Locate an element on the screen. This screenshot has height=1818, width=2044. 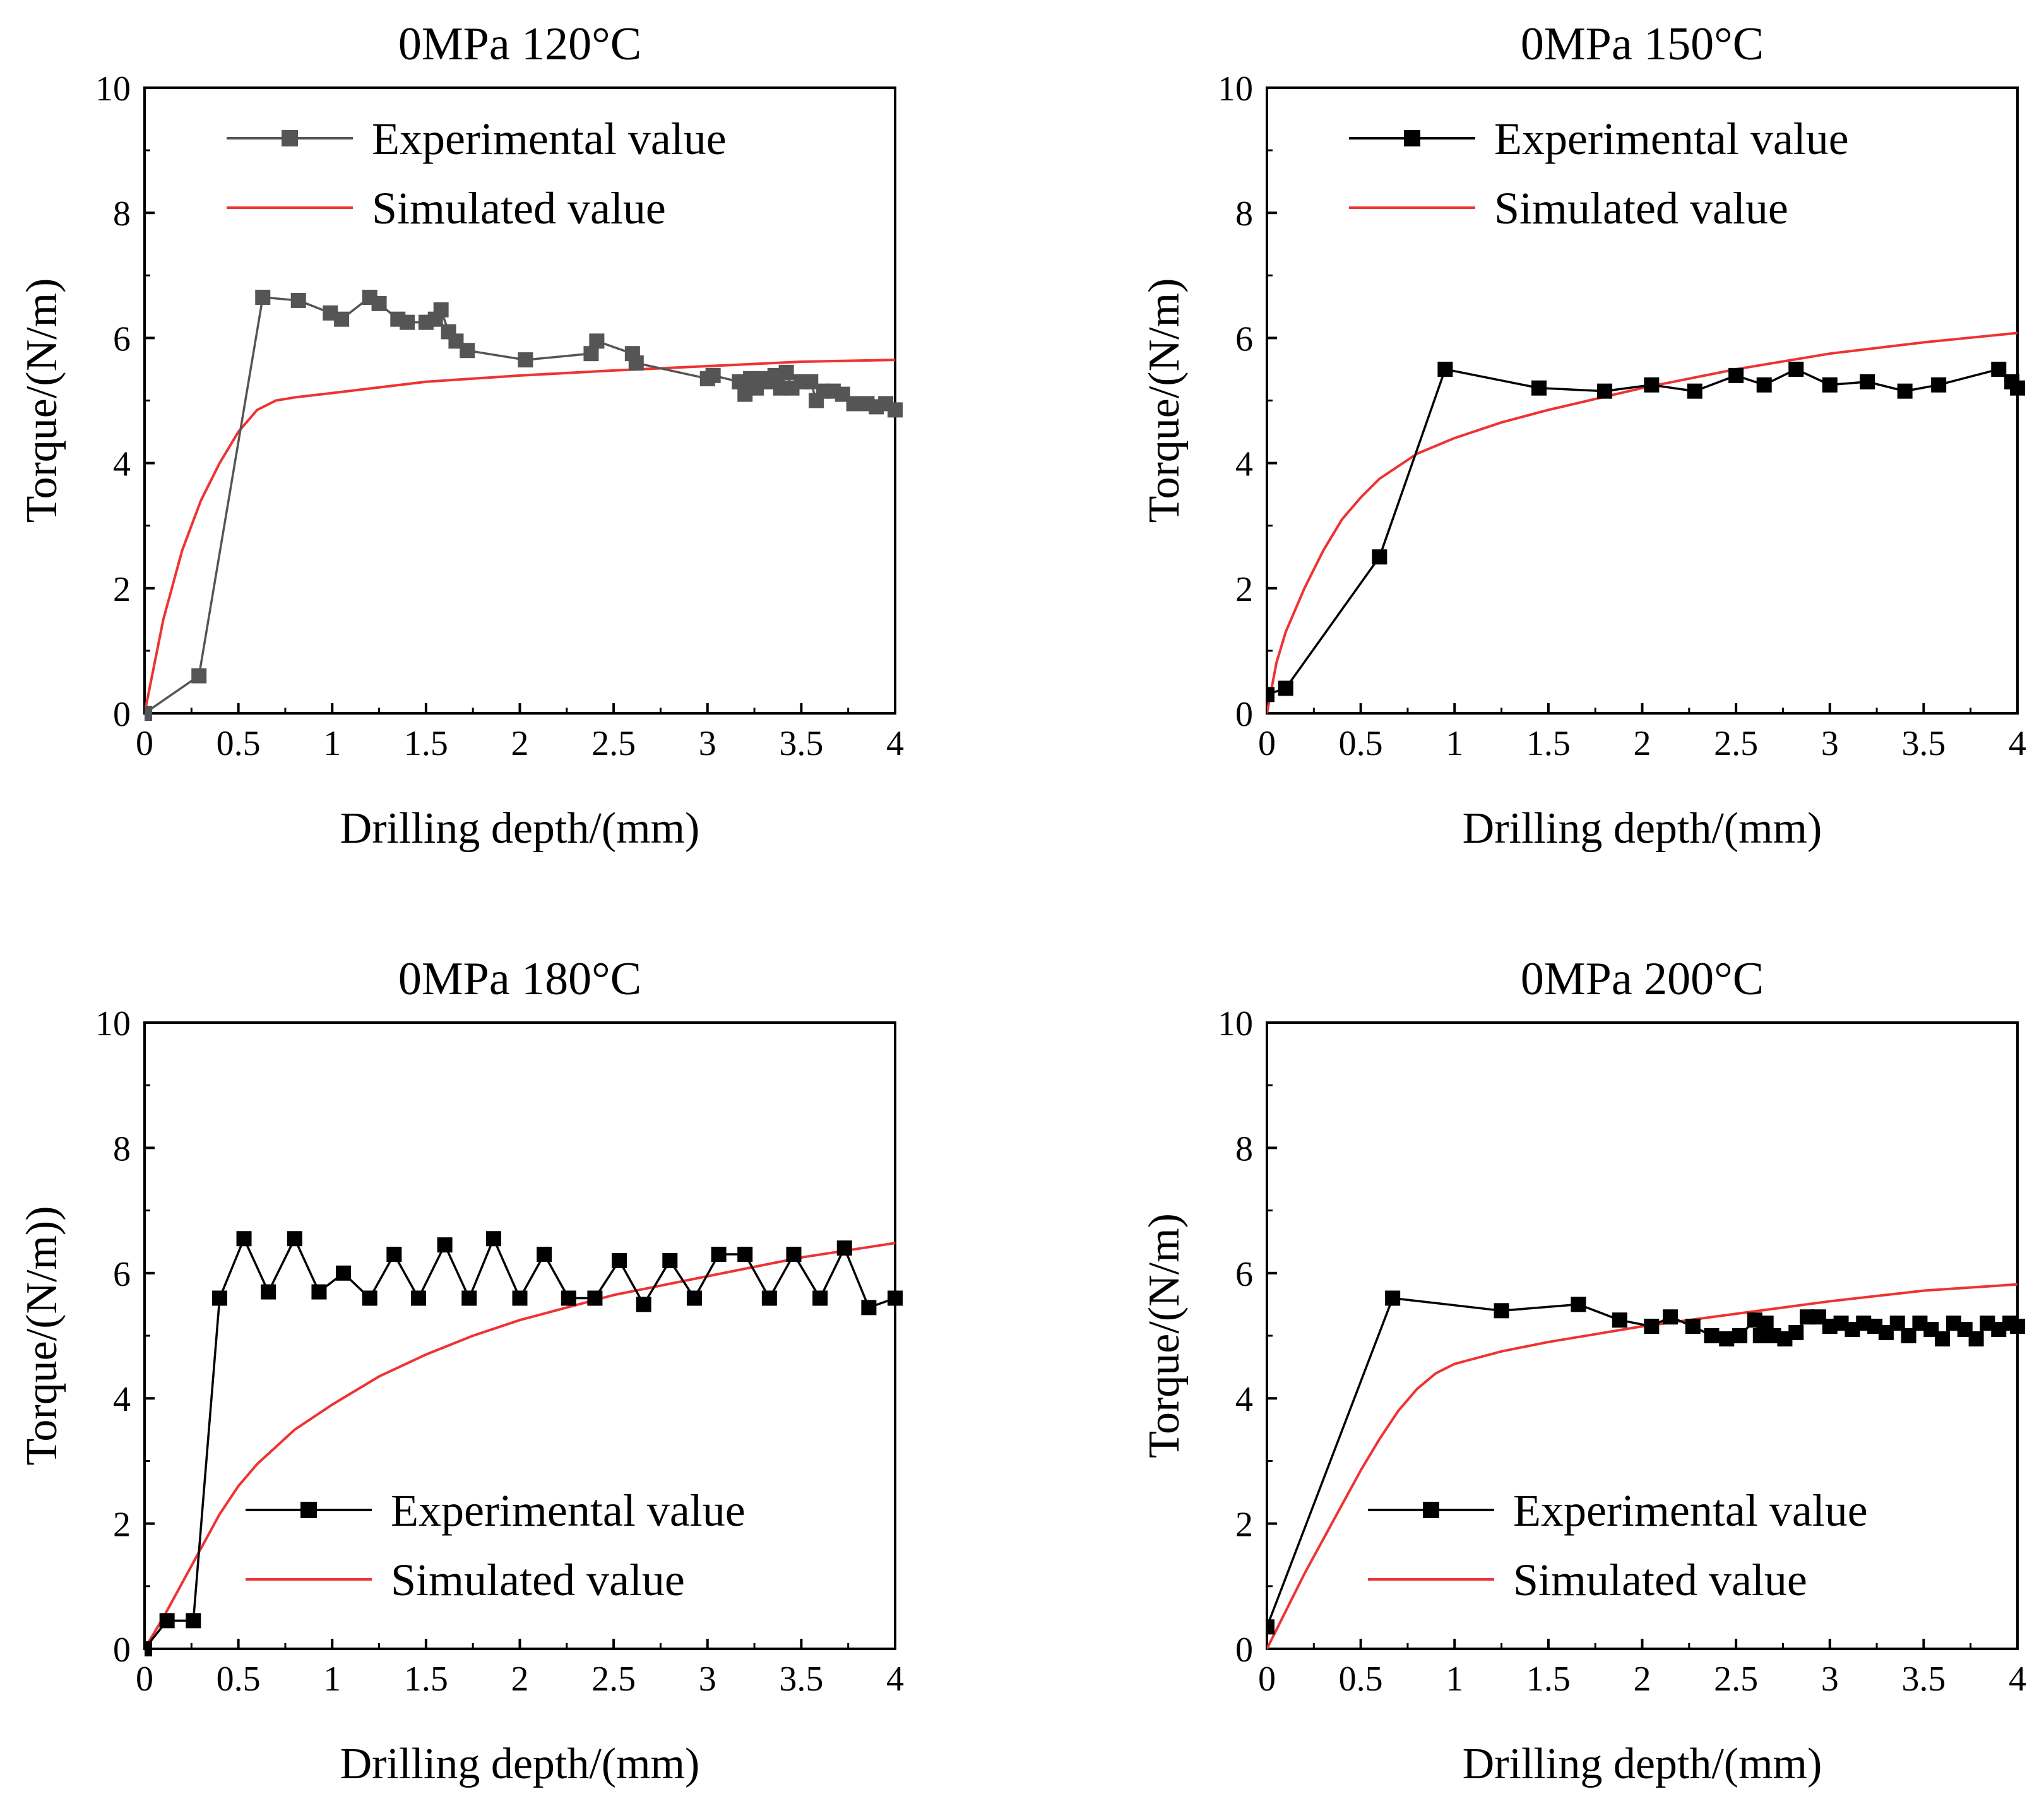
x-tick-label: 1.5 is located at coordinates (426, 1679).